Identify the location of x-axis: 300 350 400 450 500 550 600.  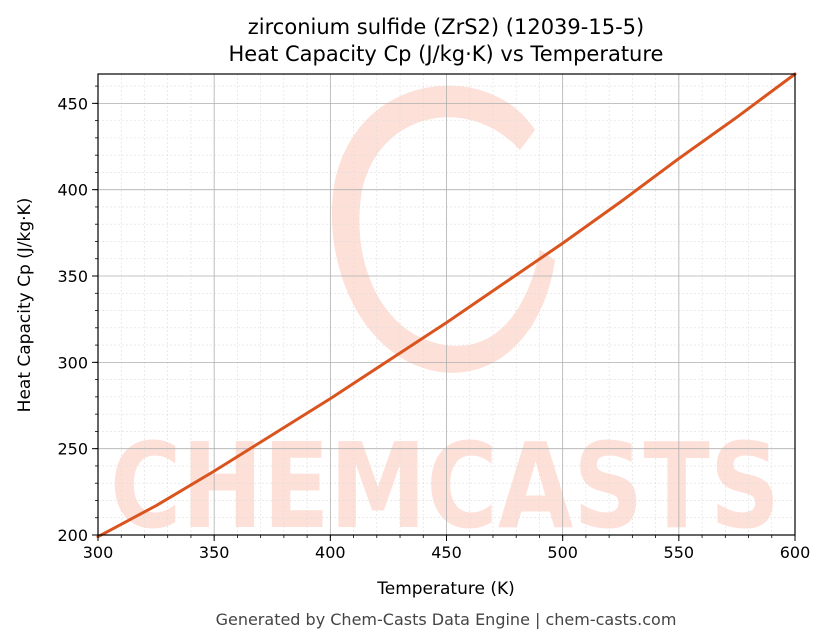
(447, 548).